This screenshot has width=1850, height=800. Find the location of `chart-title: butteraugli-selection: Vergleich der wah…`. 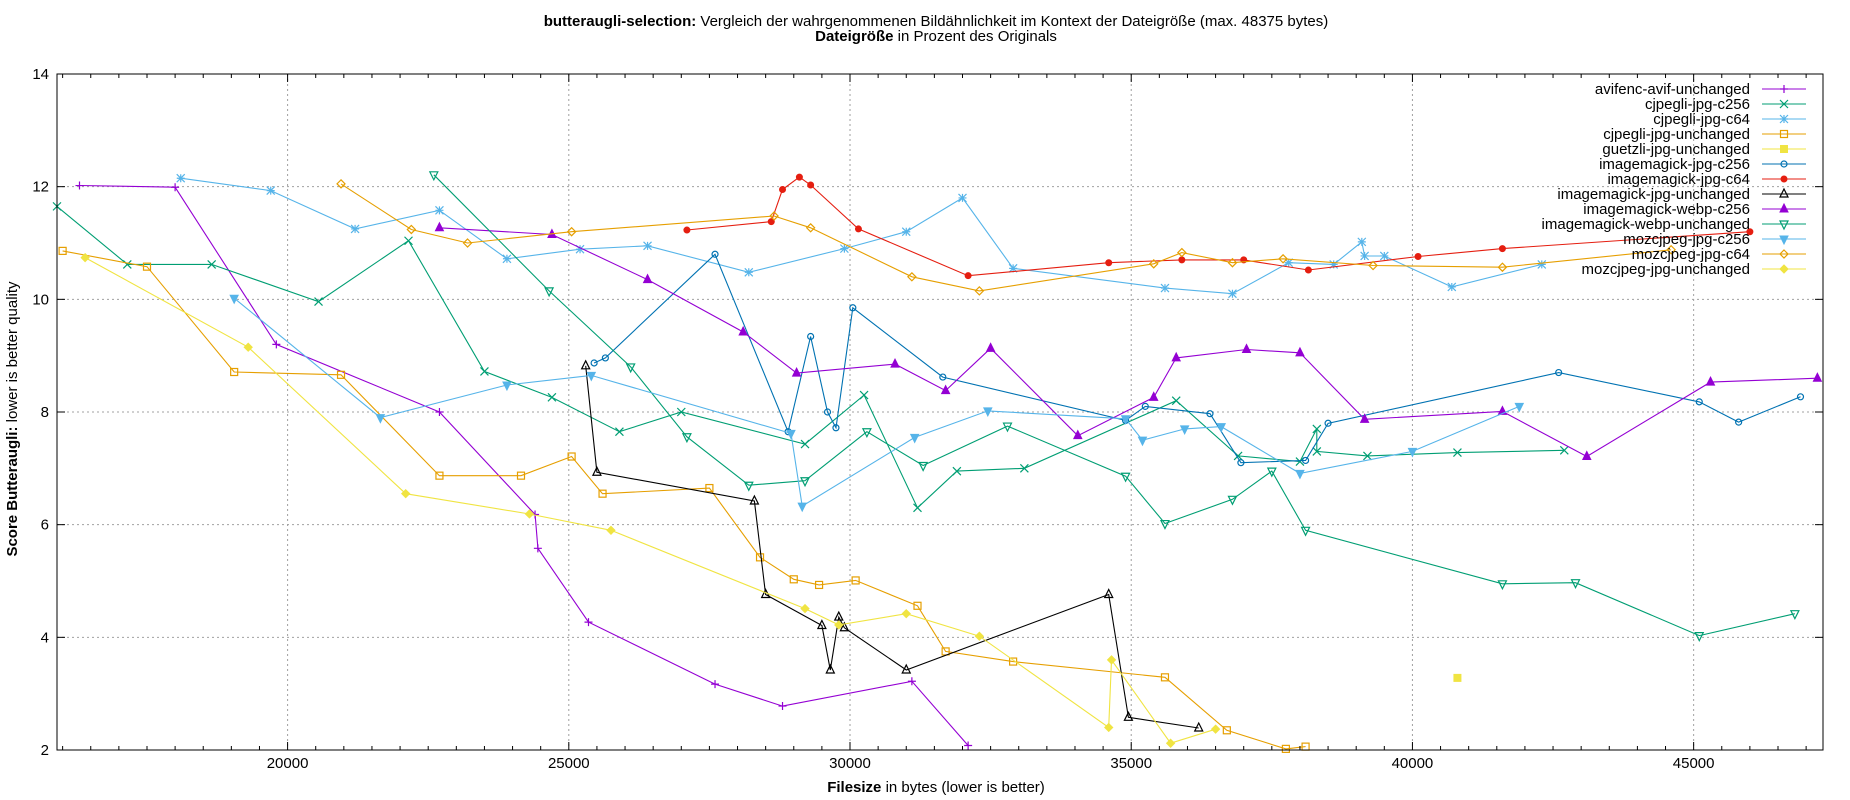

chart-title: butteraugli-selection: Vergleich der wah… is located at coordinates (936, 21).